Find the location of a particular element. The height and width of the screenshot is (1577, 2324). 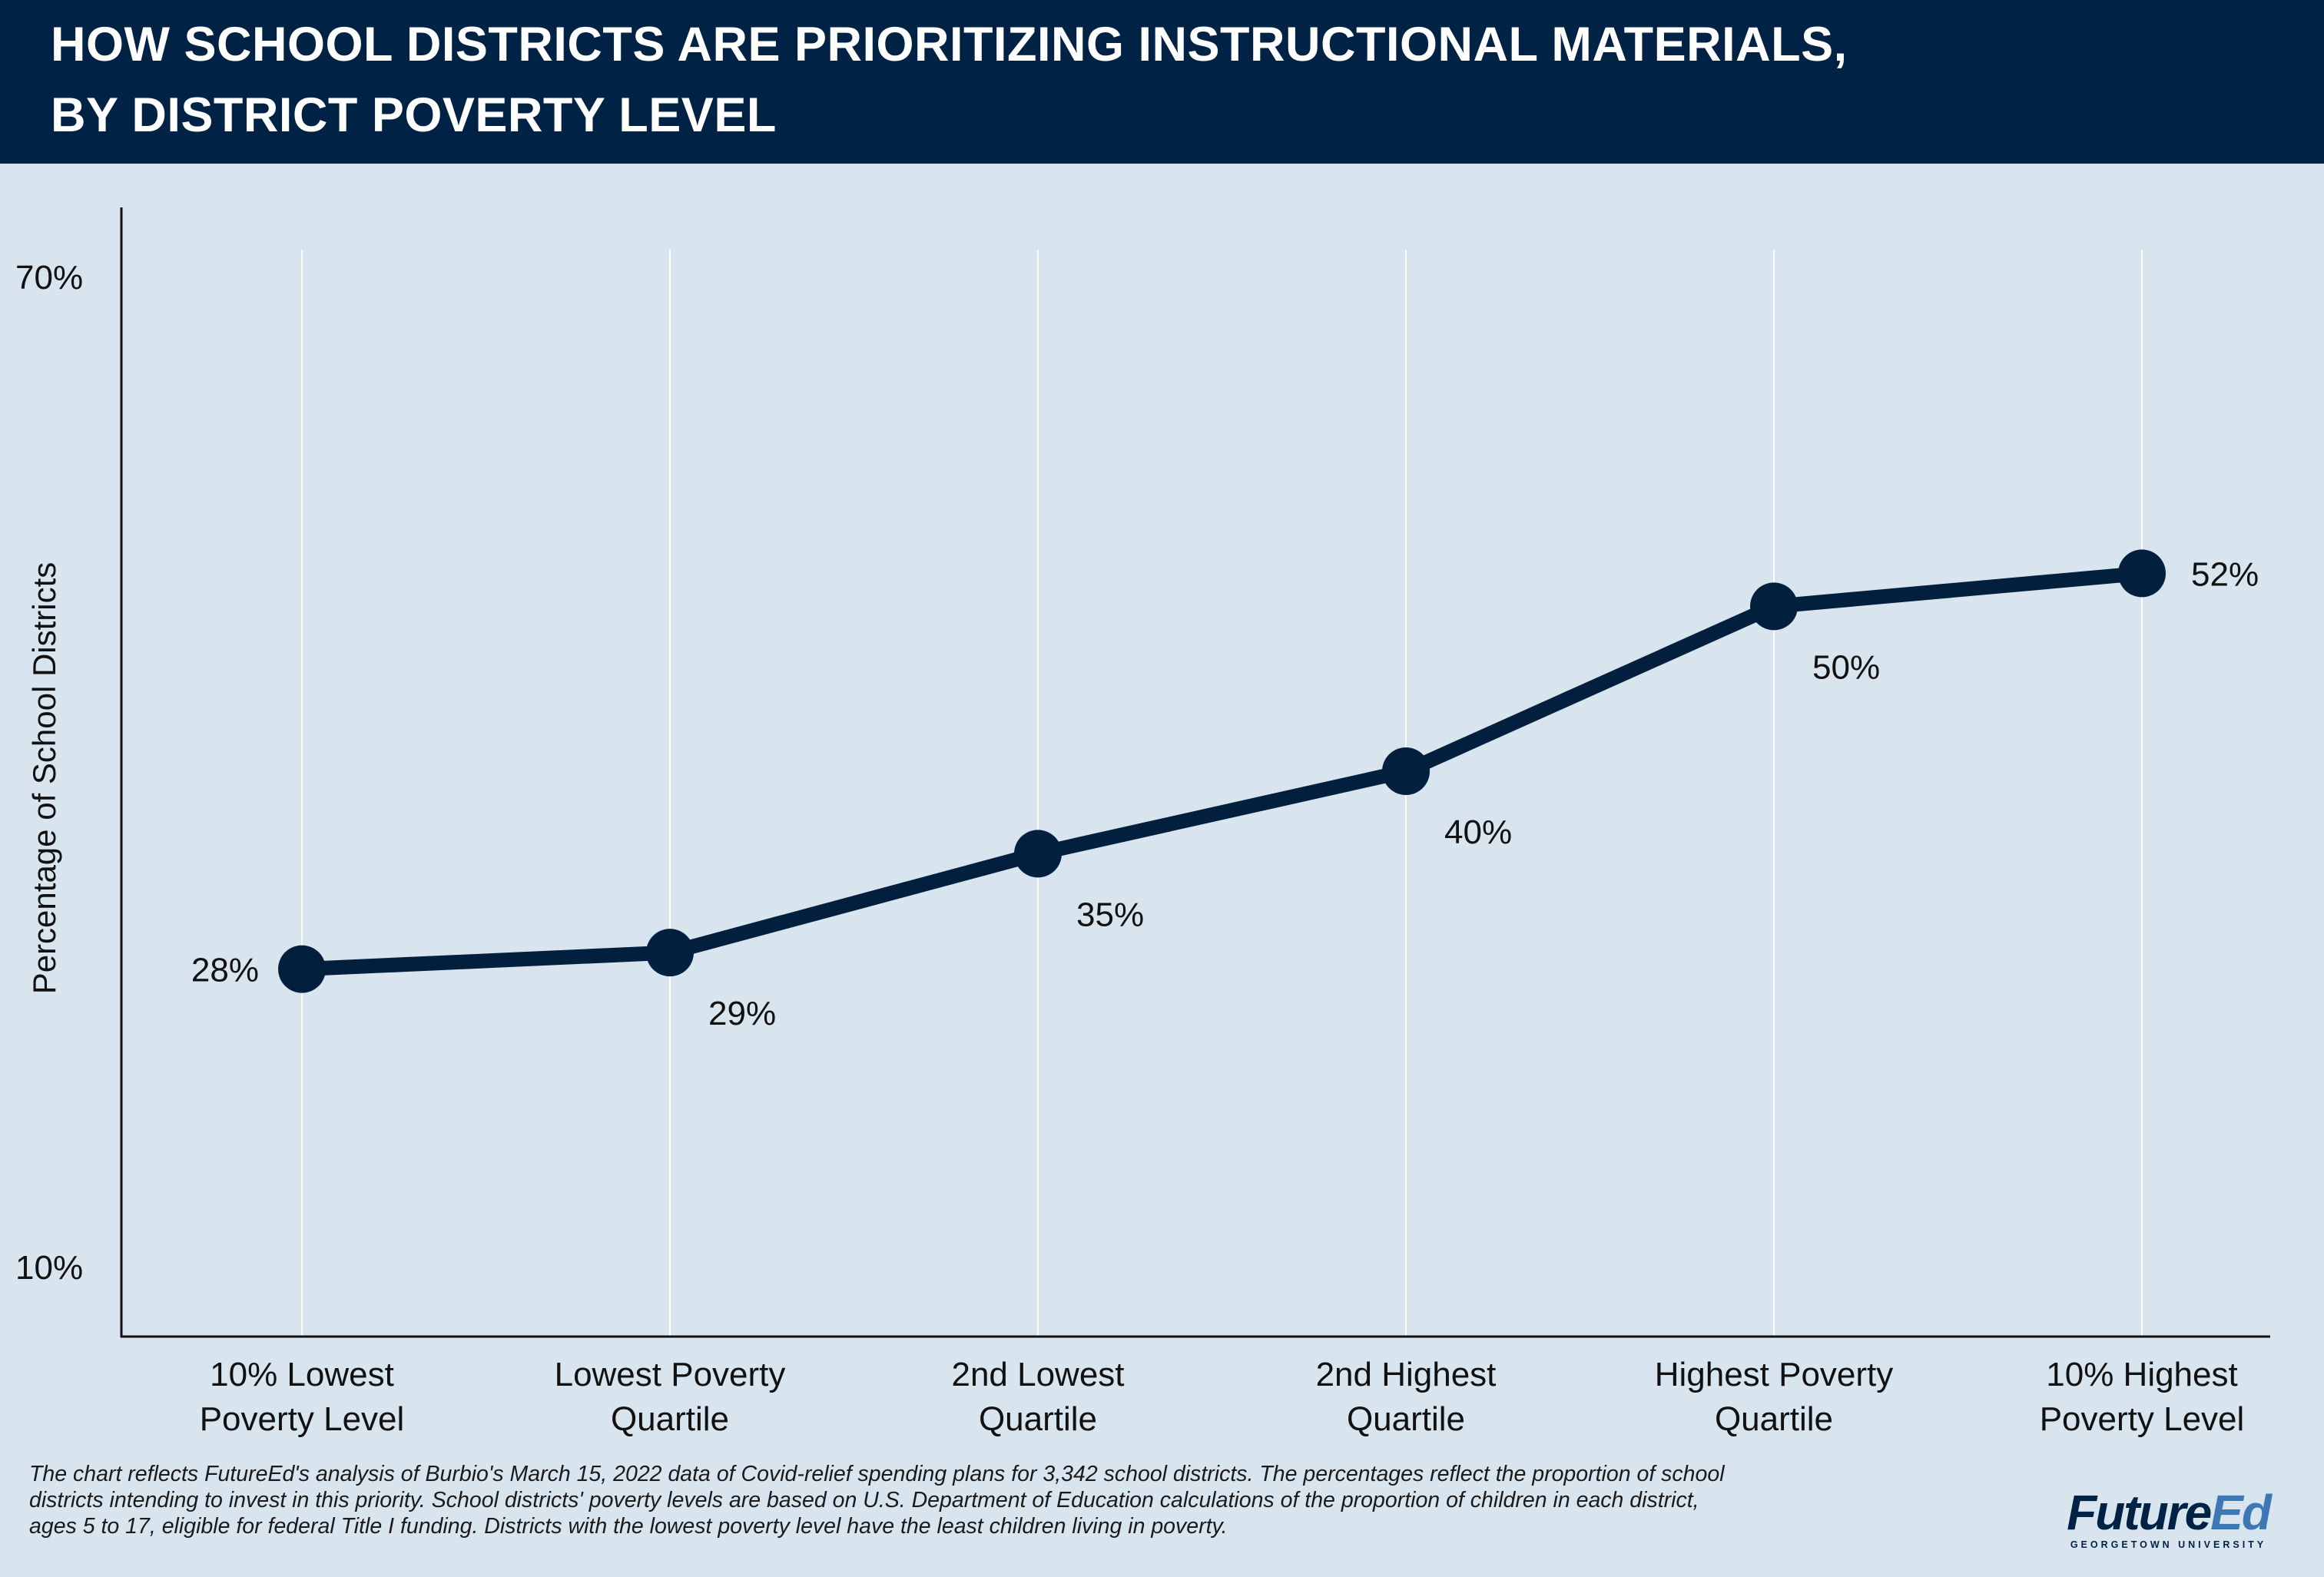

logo-word-ed: Ed is located at coordinates (2241, 1512).